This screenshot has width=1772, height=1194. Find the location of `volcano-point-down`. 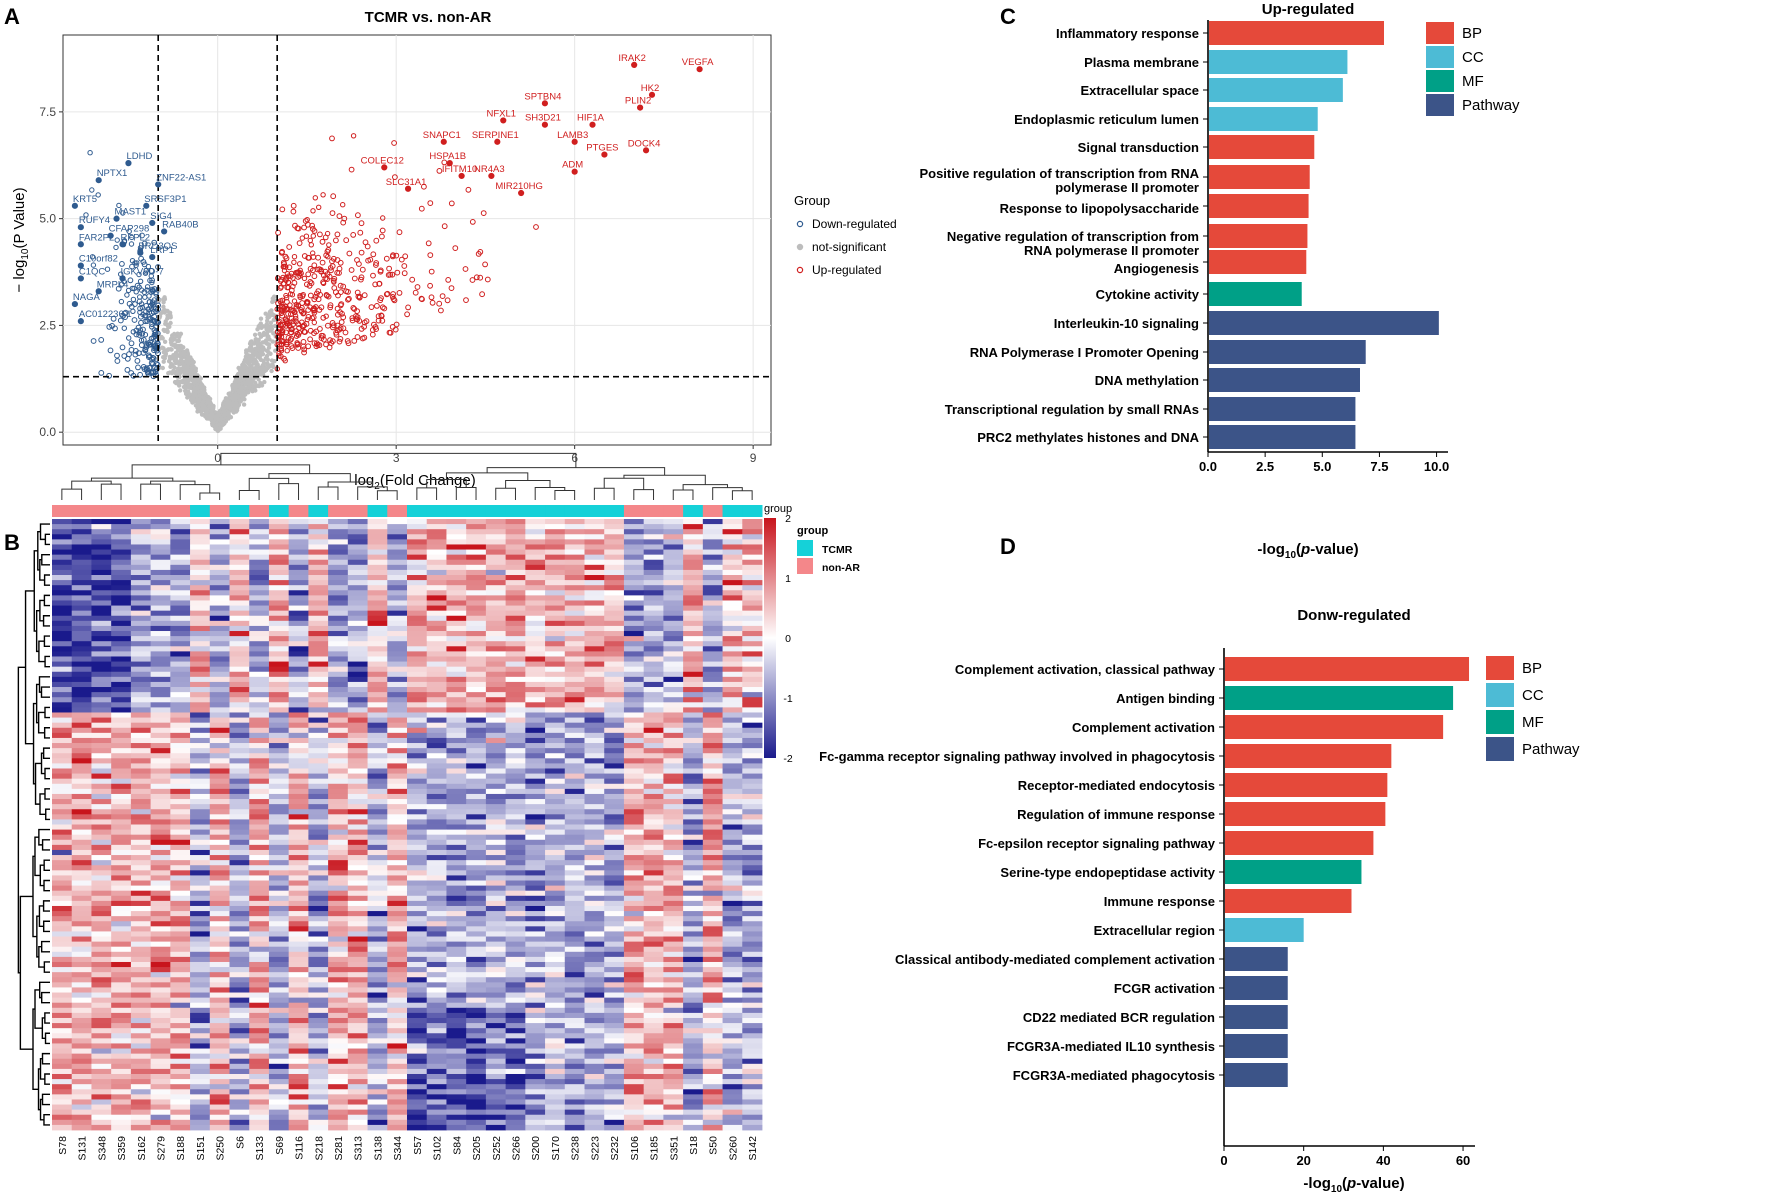

volcano-point-down is located at coordinates (141, 322).